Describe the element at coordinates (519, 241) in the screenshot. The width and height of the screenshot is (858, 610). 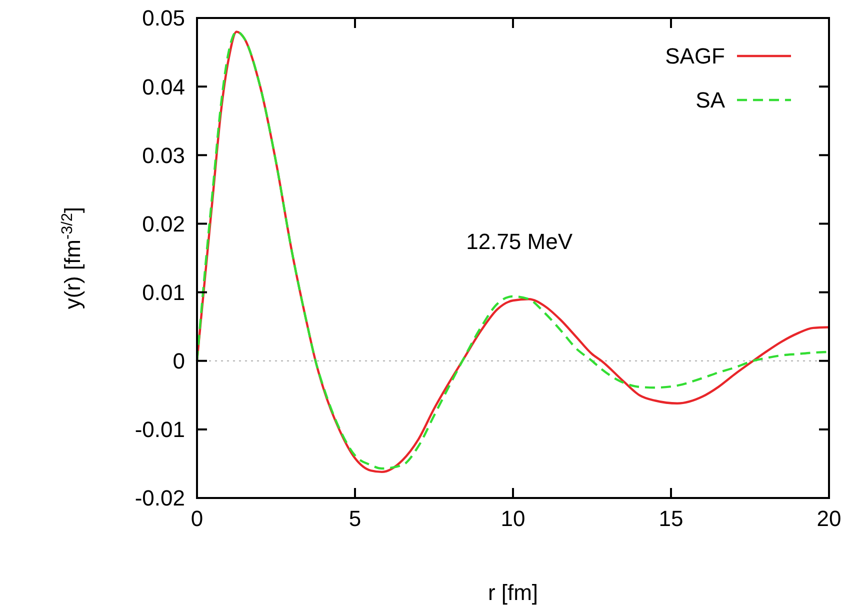
I see `annotation: 12.75 MeV` at that location.